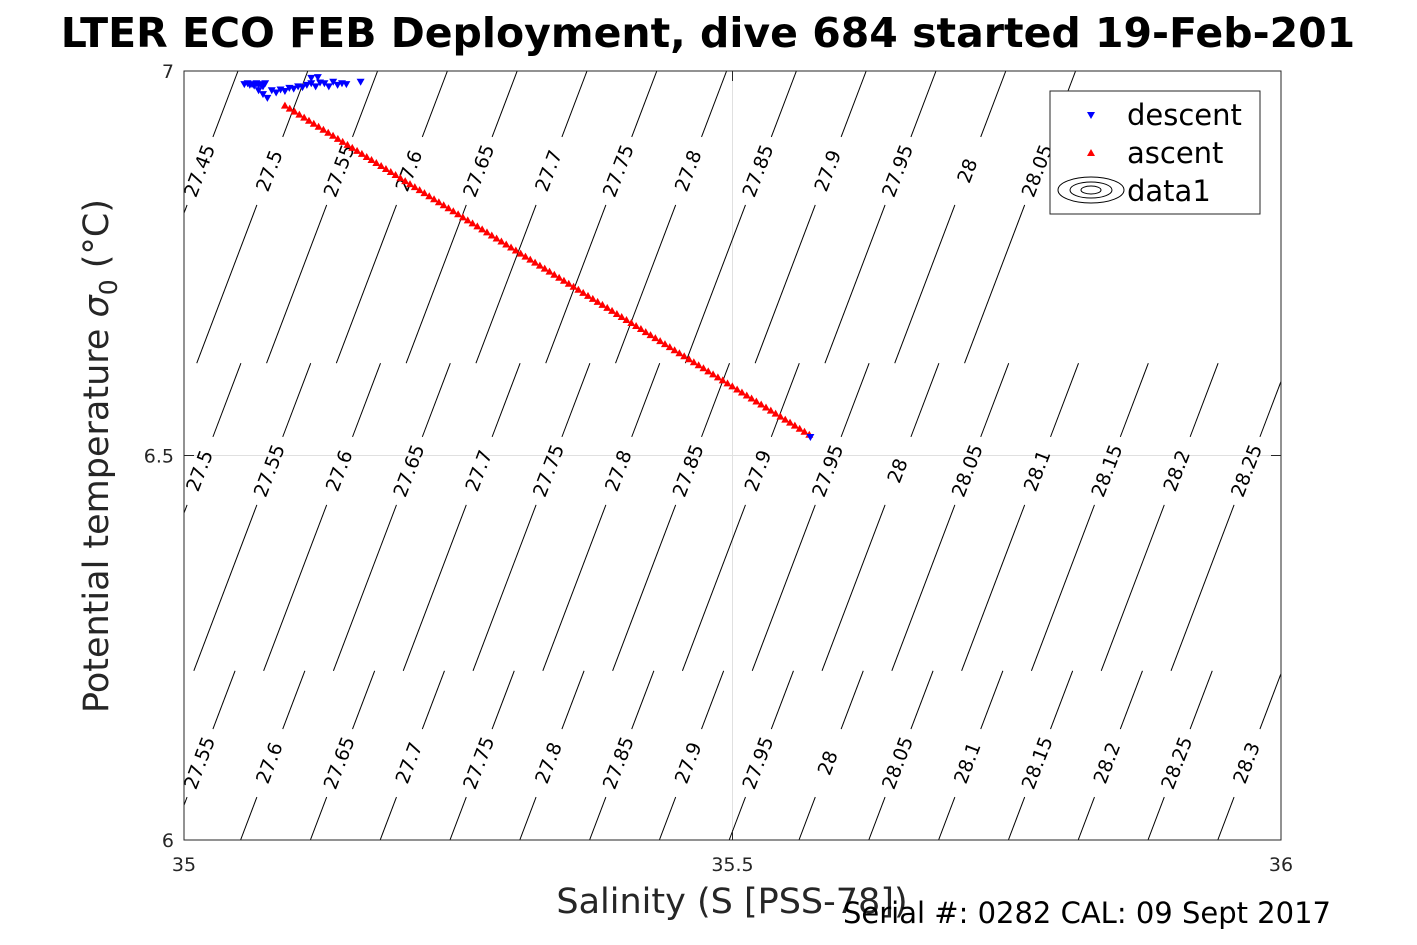  What do you see at coordinates (1091, 190) in the screenshot?
I see `legend-contour-icon` at bounding box center [1091, 190].